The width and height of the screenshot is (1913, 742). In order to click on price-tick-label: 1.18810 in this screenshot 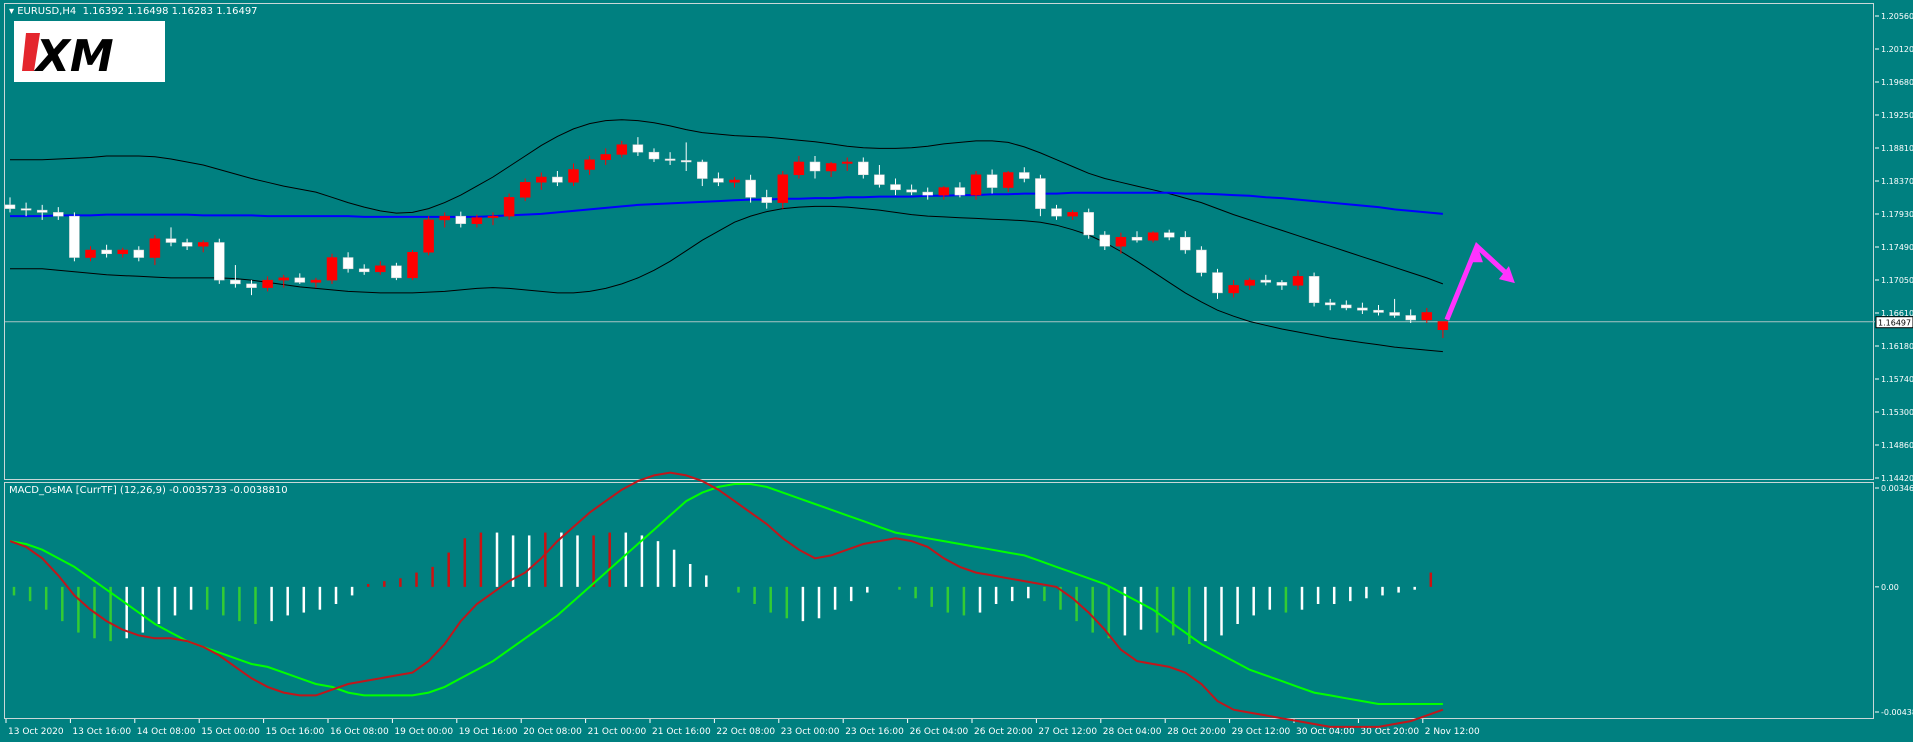, I will do `click(1897, 148)`.